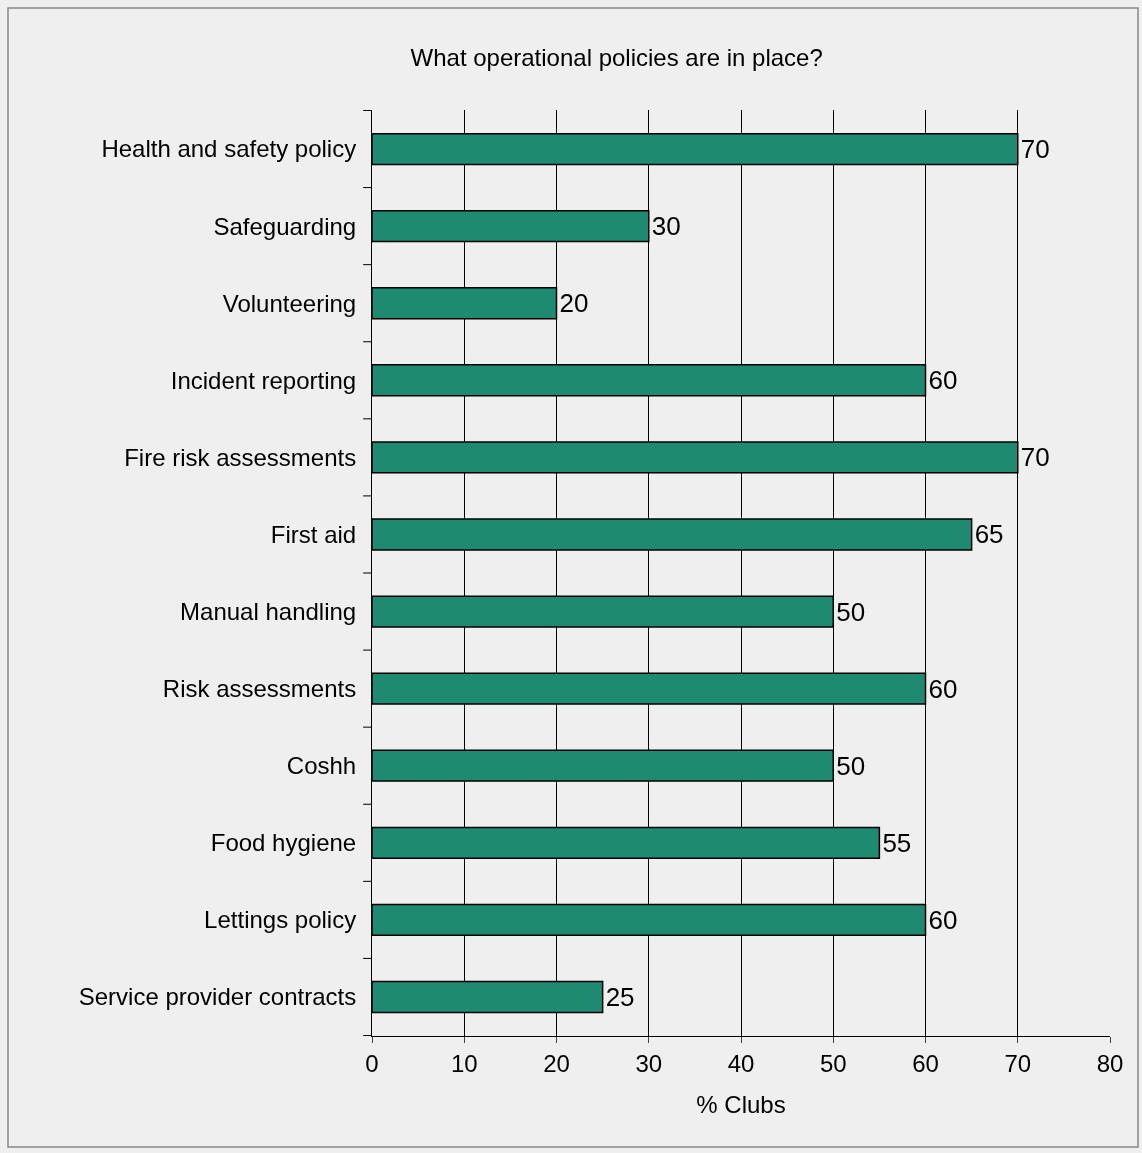 Image resolution: width=1142 pixels, height=1153 pixels. Describe the element at coordinates (313, 534) in the screenshot. I see `y-tick-label: First aid` at that location.